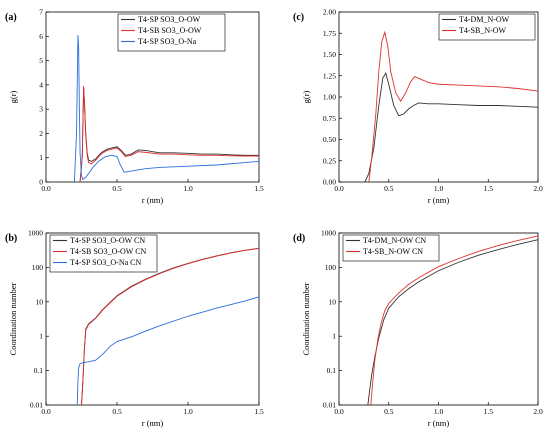  I want to click on y-tick-label: 7, so click(41, 12).